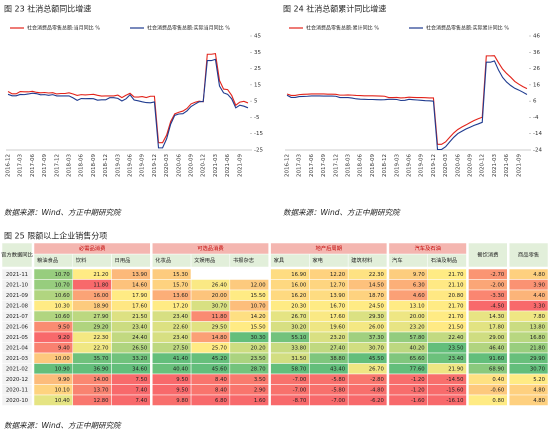 The height and width of the screenshot is (436, 550). I want to click on y-tick-label: 36, so click(536, 53).